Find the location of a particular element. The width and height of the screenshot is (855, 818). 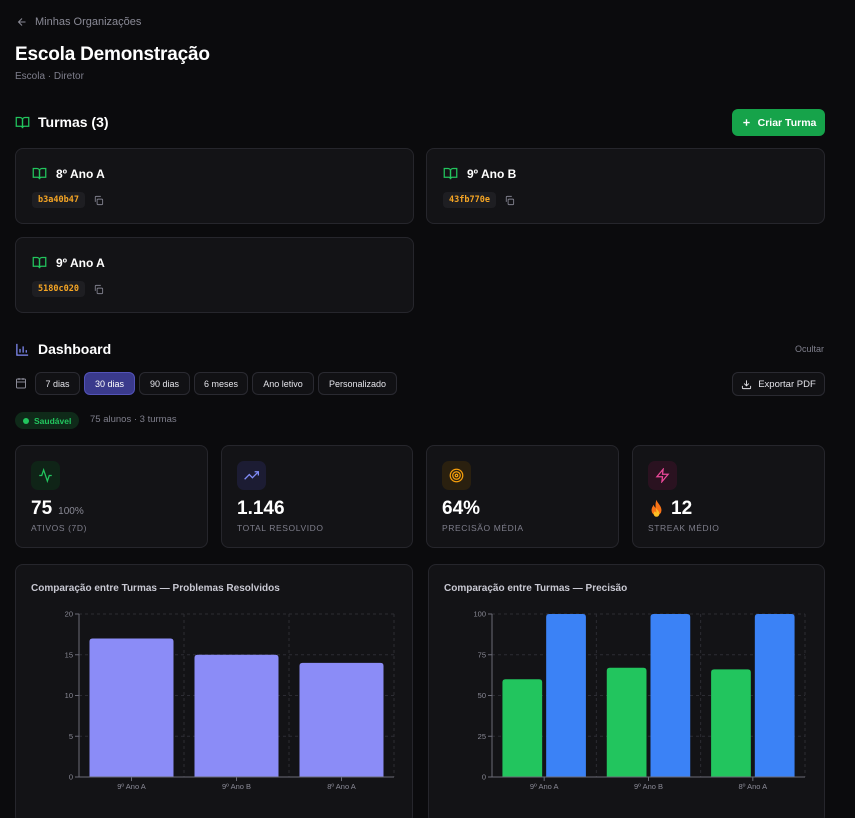

activity-icon is located at coordinates (45, 475).